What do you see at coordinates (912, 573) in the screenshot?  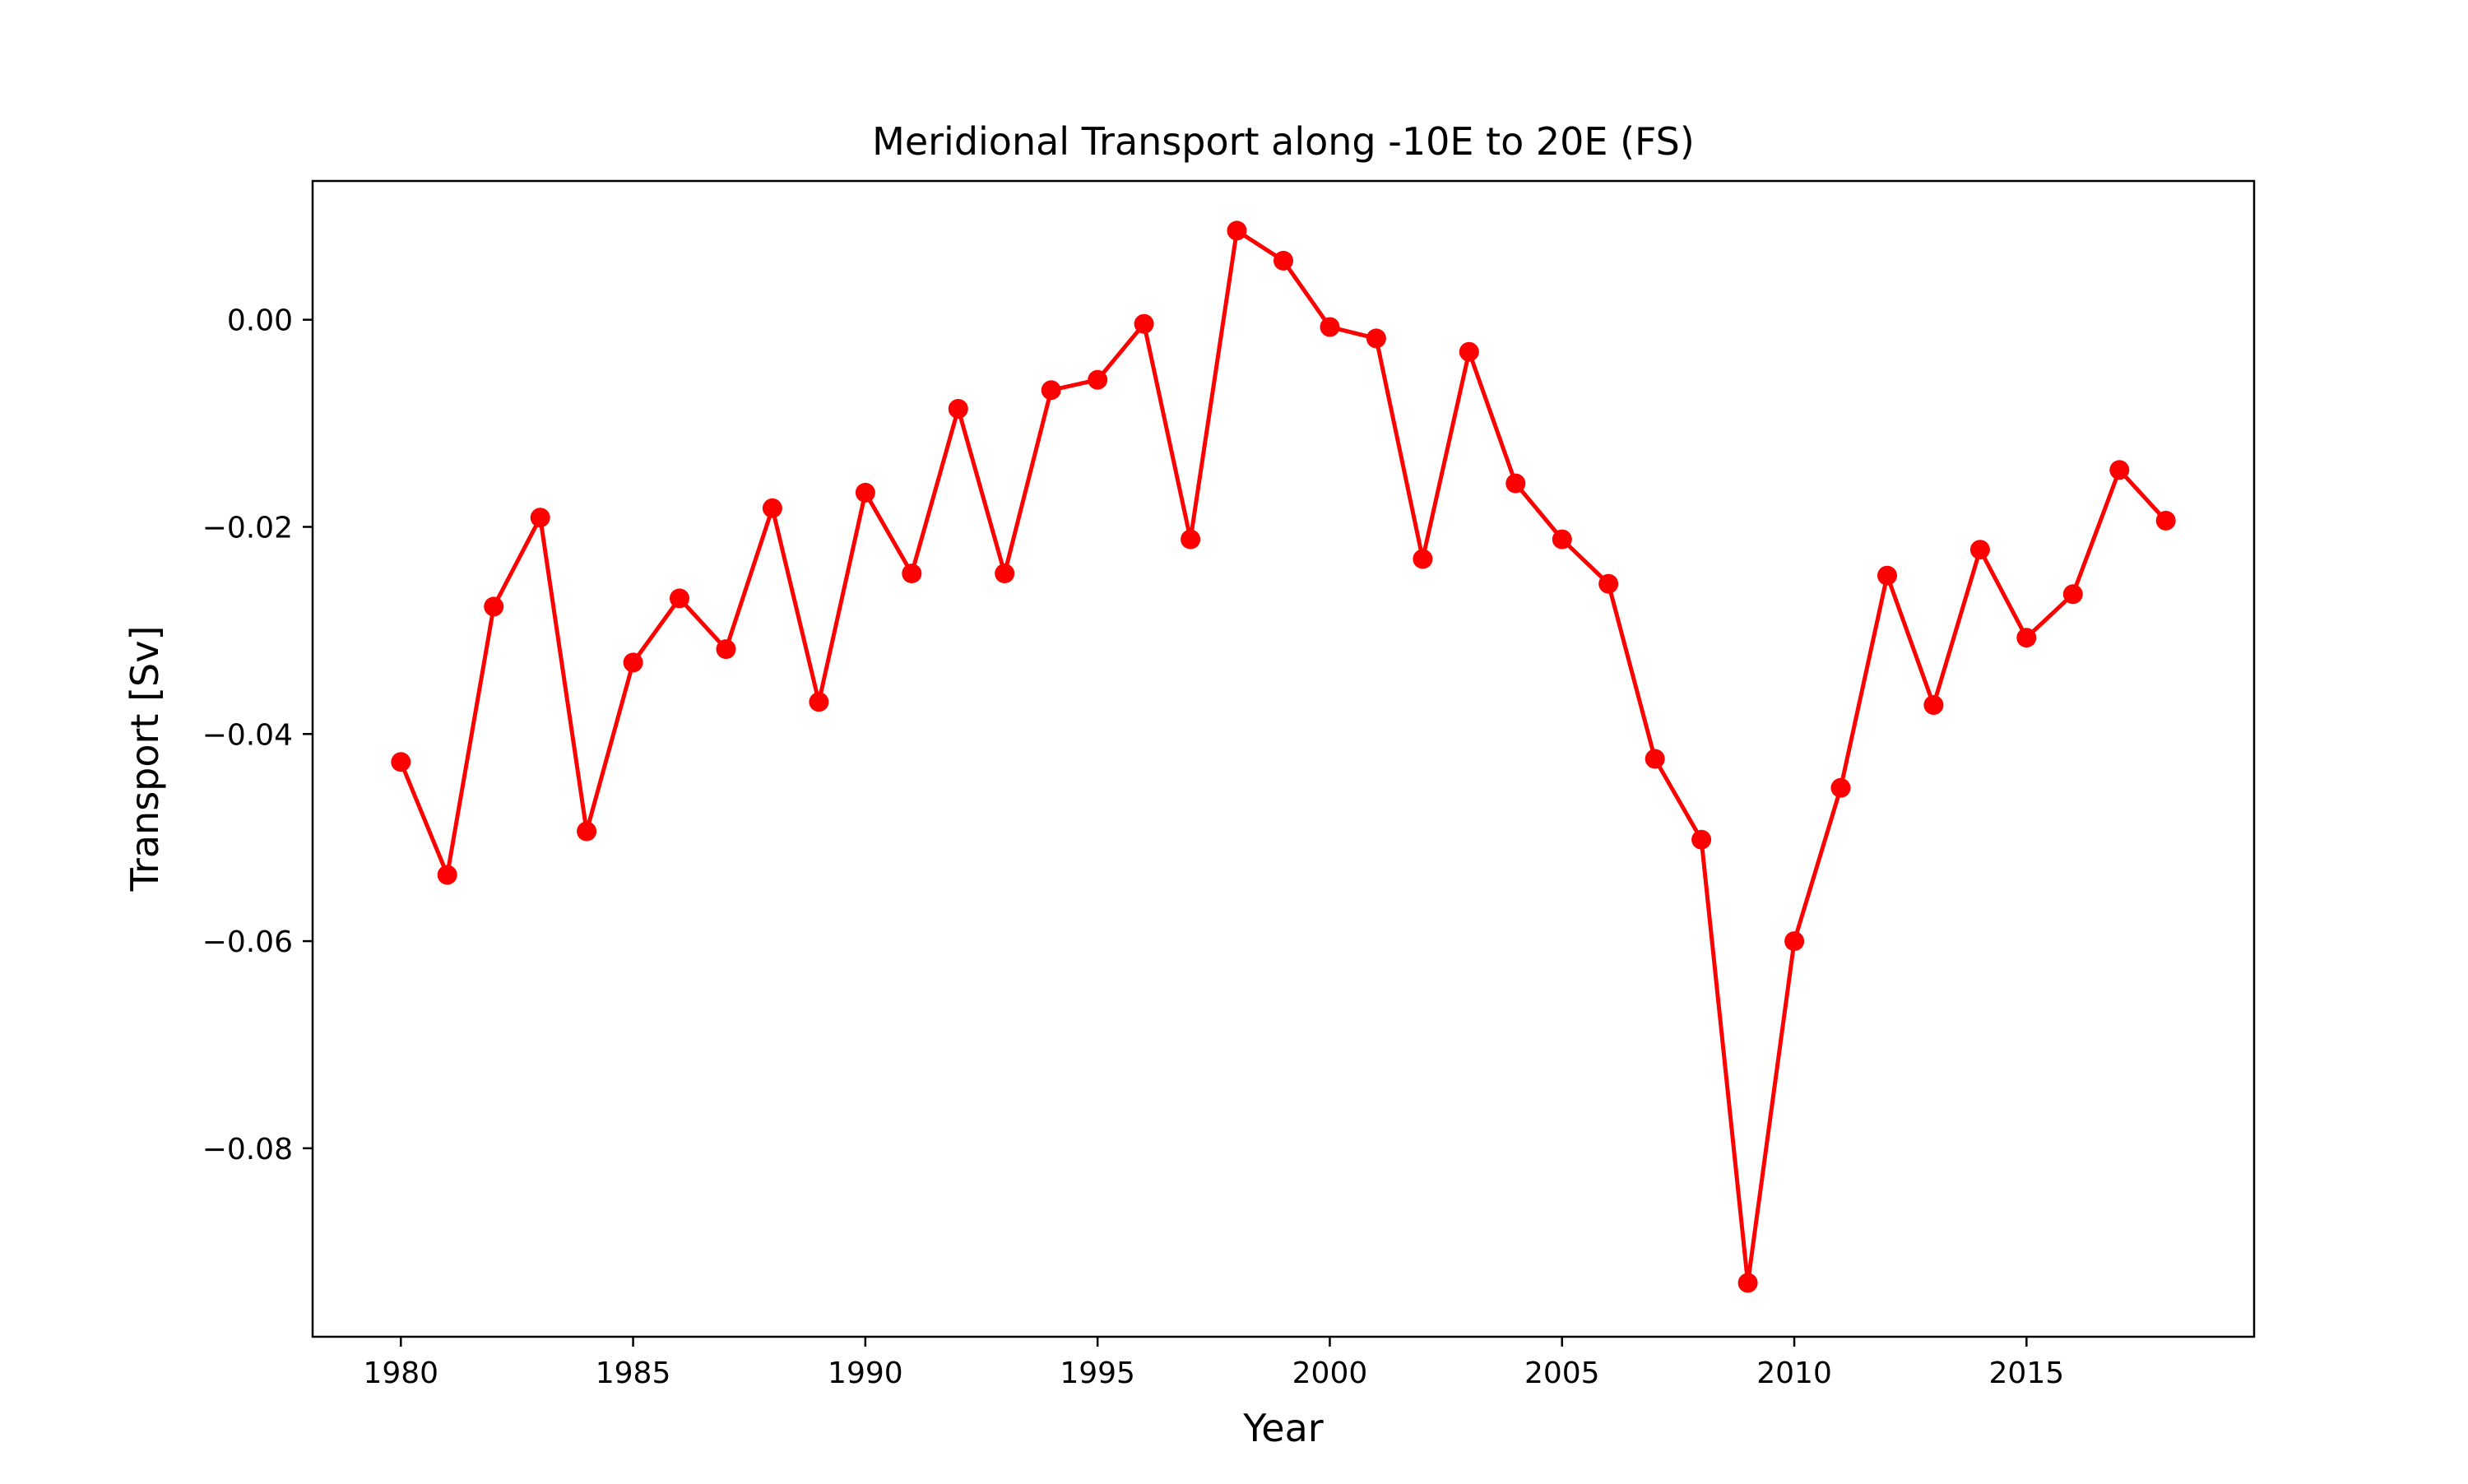 I see `data-point-1991` at bounding box center [912, 573].